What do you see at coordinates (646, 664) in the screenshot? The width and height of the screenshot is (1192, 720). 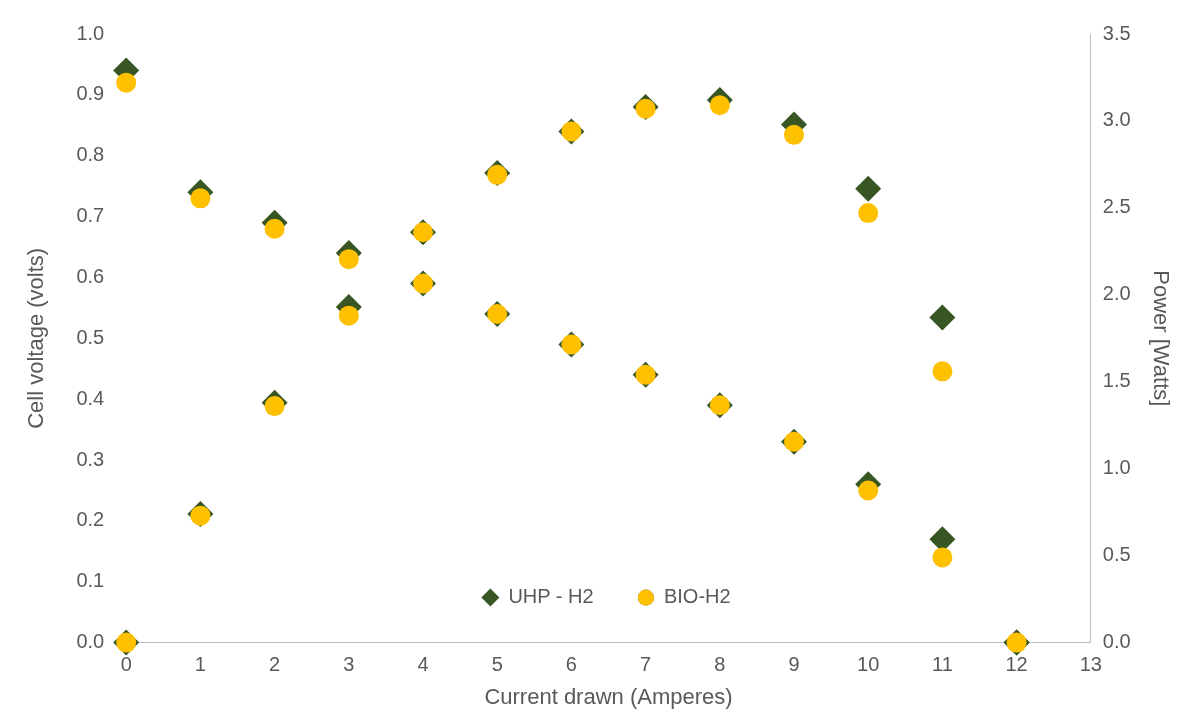 I see `x-tick-label: 7` at bounding box center [646, 664].